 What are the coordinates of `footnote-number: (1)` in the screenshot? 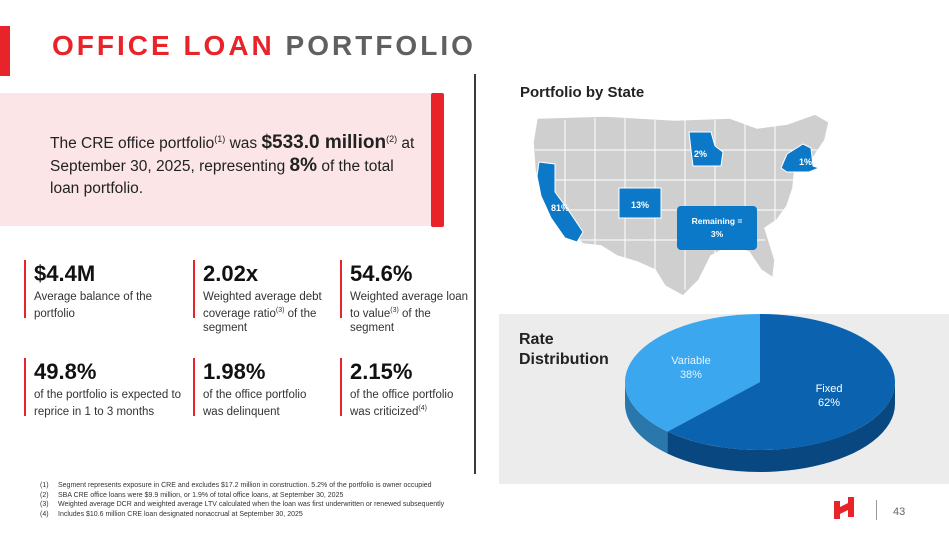 It's located at (44, 485).